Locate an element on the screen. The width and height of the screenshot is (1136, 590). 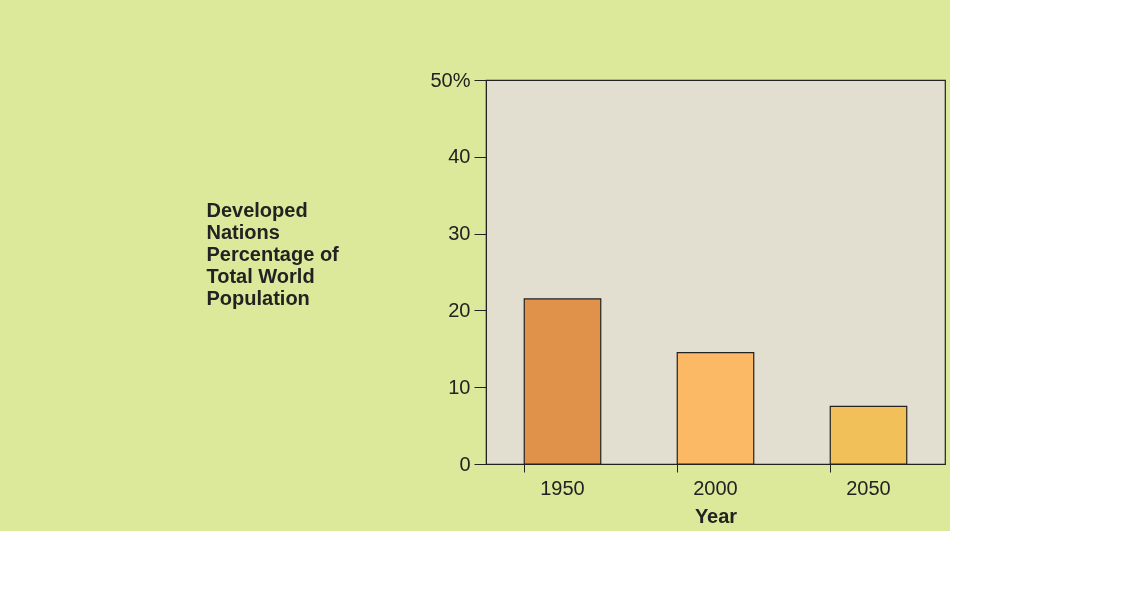
y-axis-title: Developed Nations Percentage of Total World Population is located at coordinates (273, 253).